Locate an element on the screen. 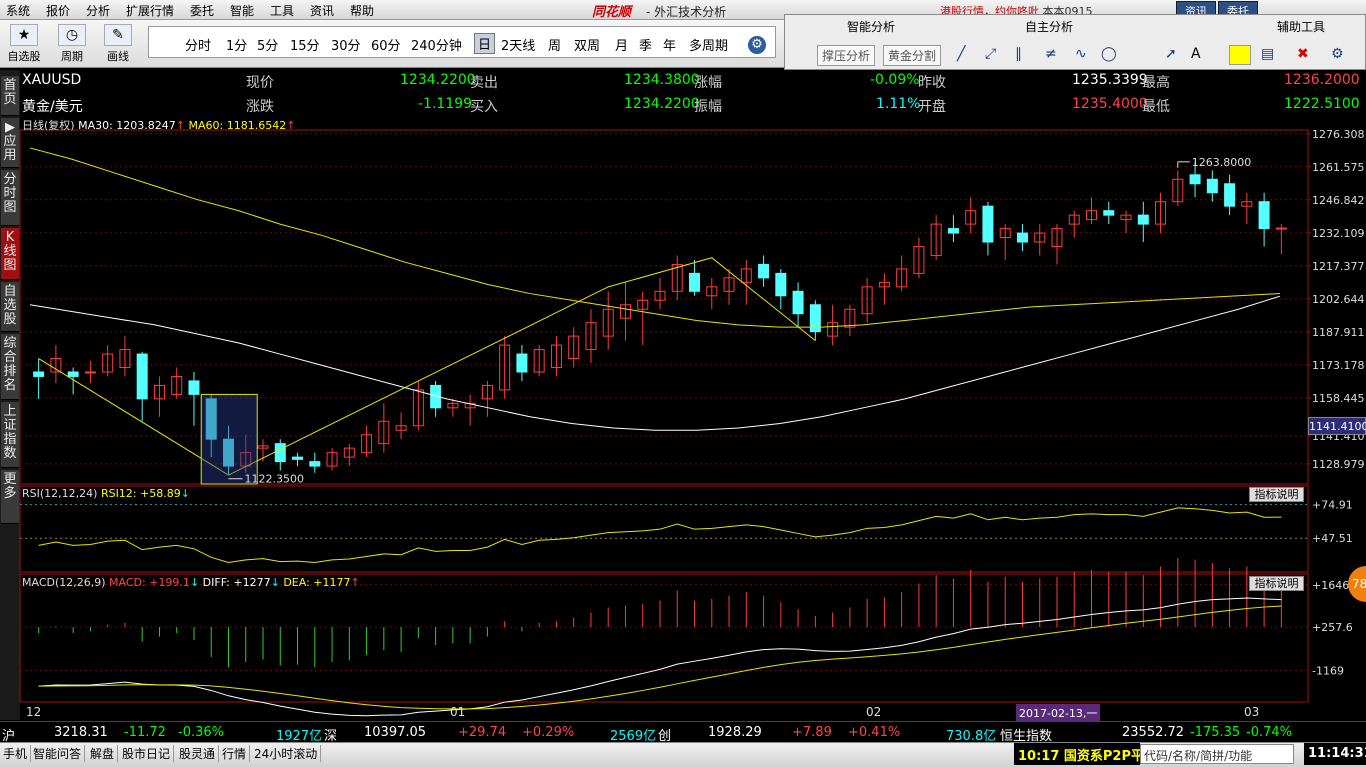 This screenshot has width=1366, height=767. ticker-item: 1928.29 is located at coordinates (735, 732).